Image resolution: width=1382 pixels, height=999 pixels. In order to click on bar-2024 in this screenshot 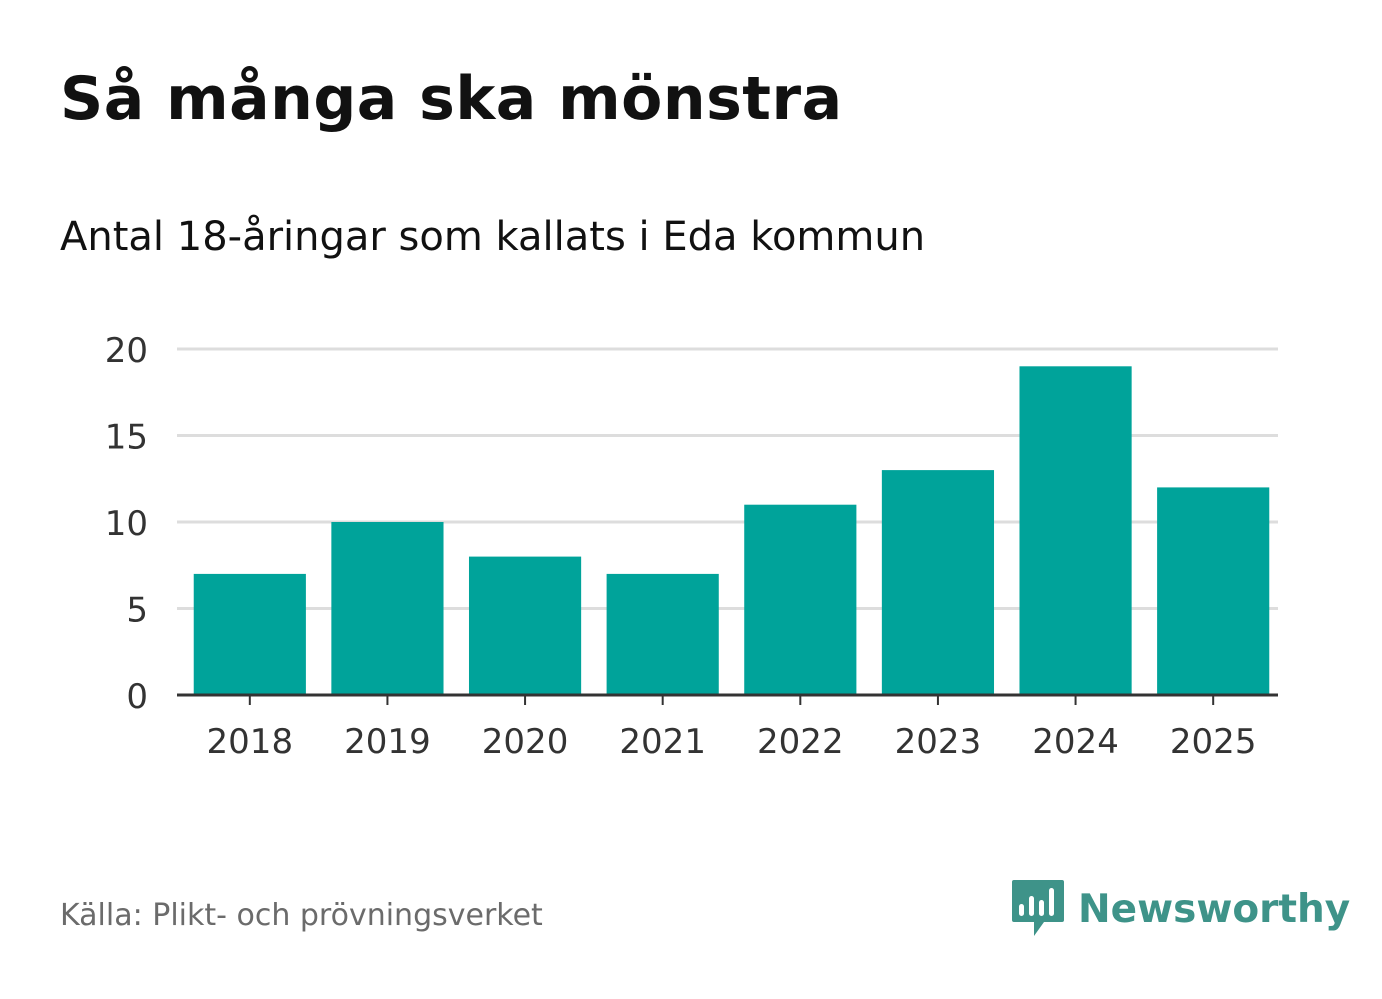, I will do `click(1075, 530)`.